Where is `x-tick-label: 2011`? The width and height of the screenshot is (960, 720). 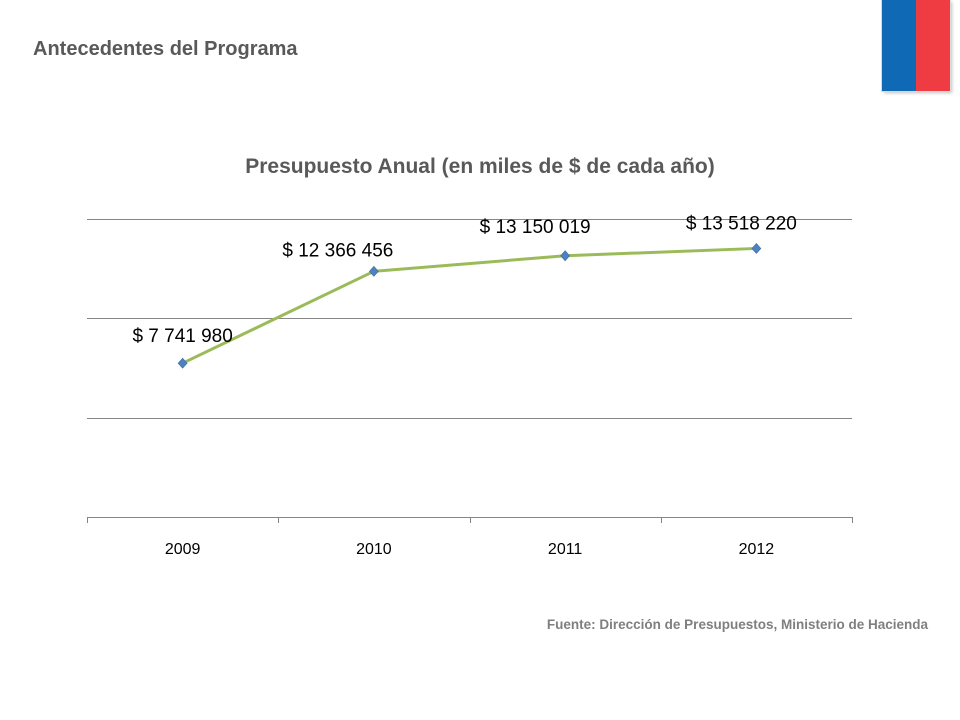 x-tick-label: 2011 is located at coordinates (565, 549).